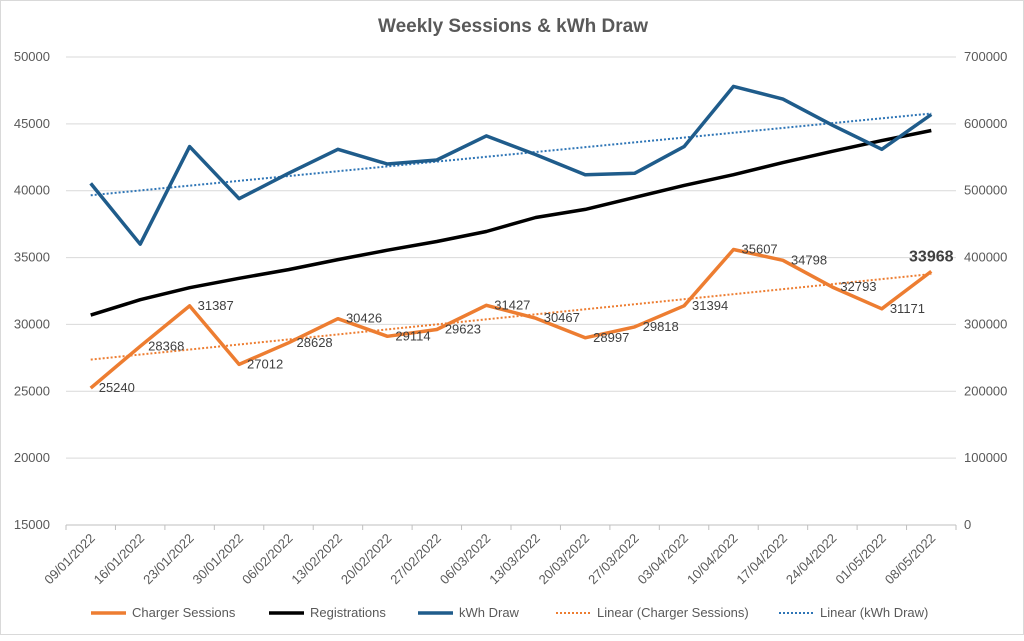  What do you see at coordinates (858, 286) in the screenshot?
I see `data-label: 32793` at bounding box center [858, 286].